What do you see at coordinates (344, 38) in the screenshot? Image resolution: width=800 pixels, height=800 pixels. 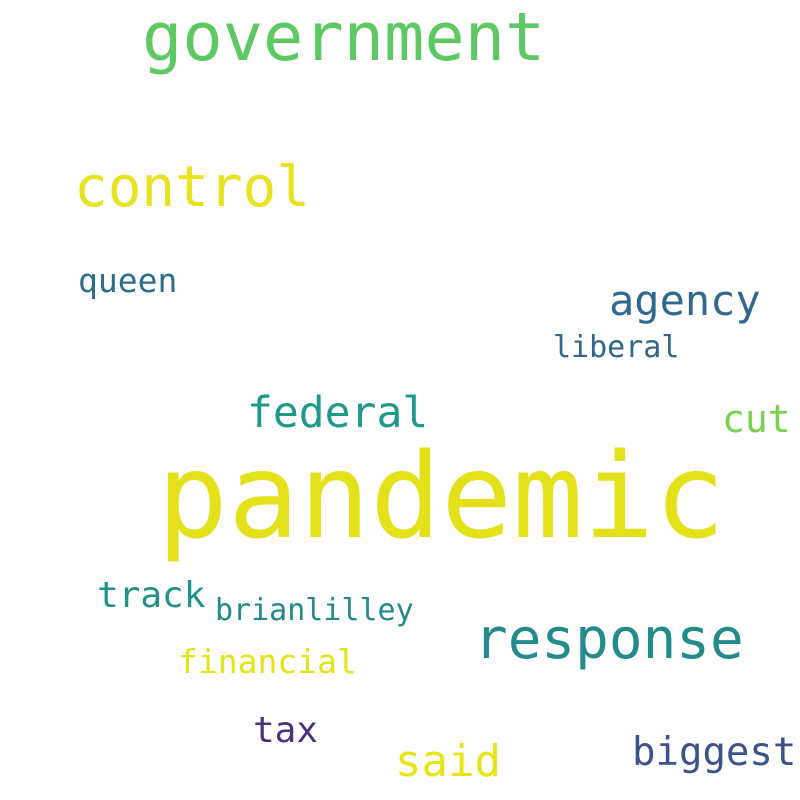 I see `word-government: government` at bounding box center [344, 38].